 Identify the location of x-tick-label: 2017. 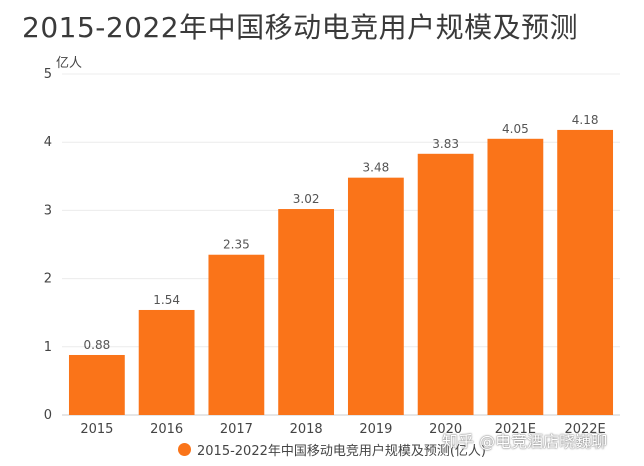
(236, 429).